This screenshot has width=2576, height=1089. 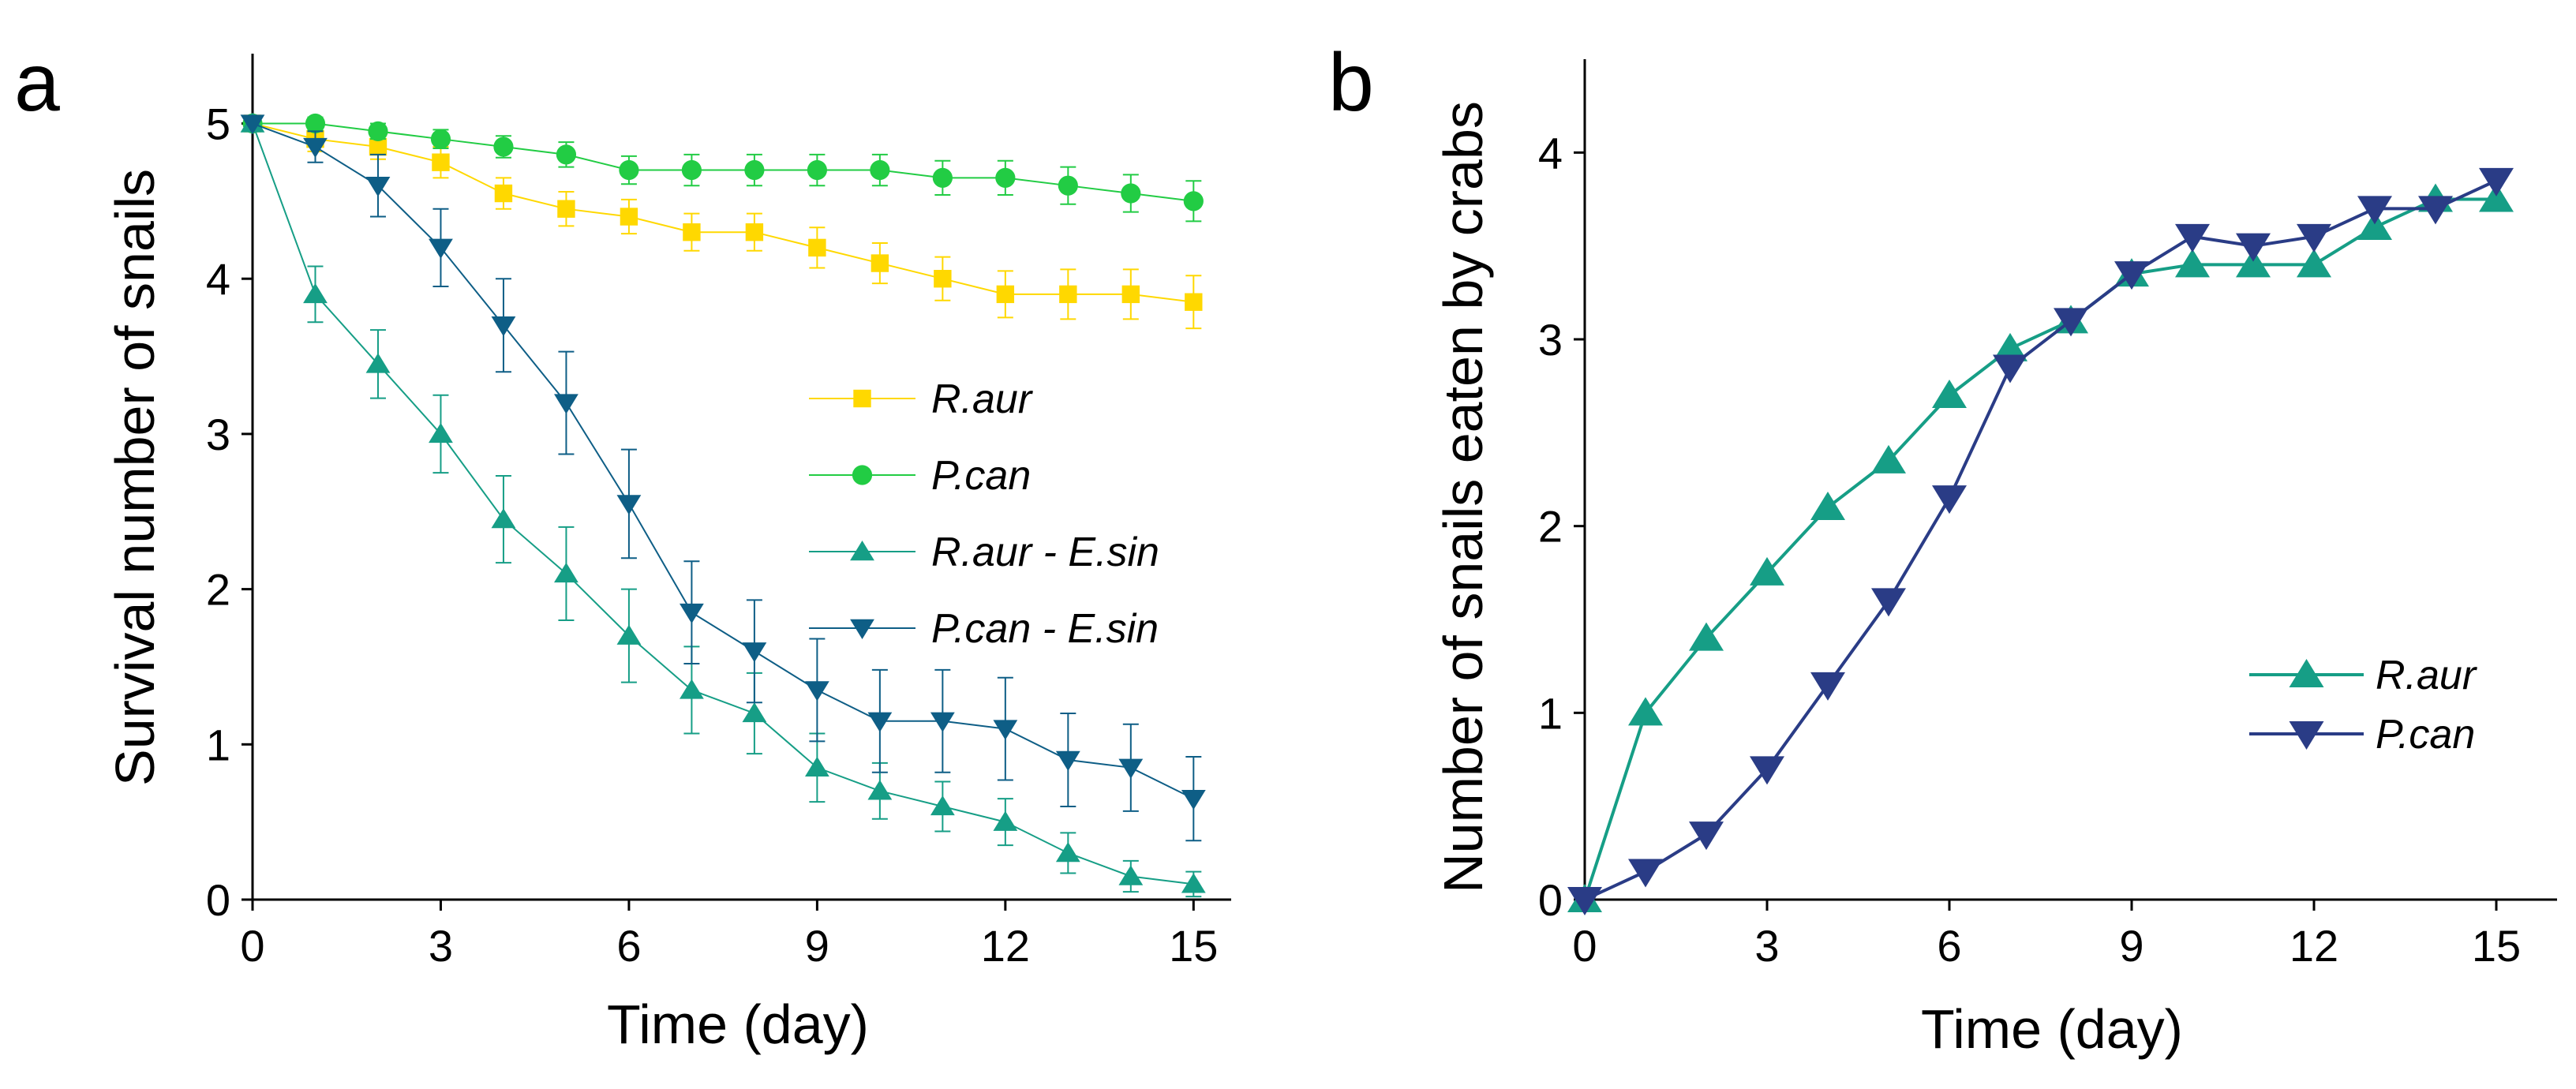 What do you see at coordinates (2052, 1029) in the screenshot?
I see `panel-b-x-axis-title: Time (day)` at bounding box center [2052, 1029].